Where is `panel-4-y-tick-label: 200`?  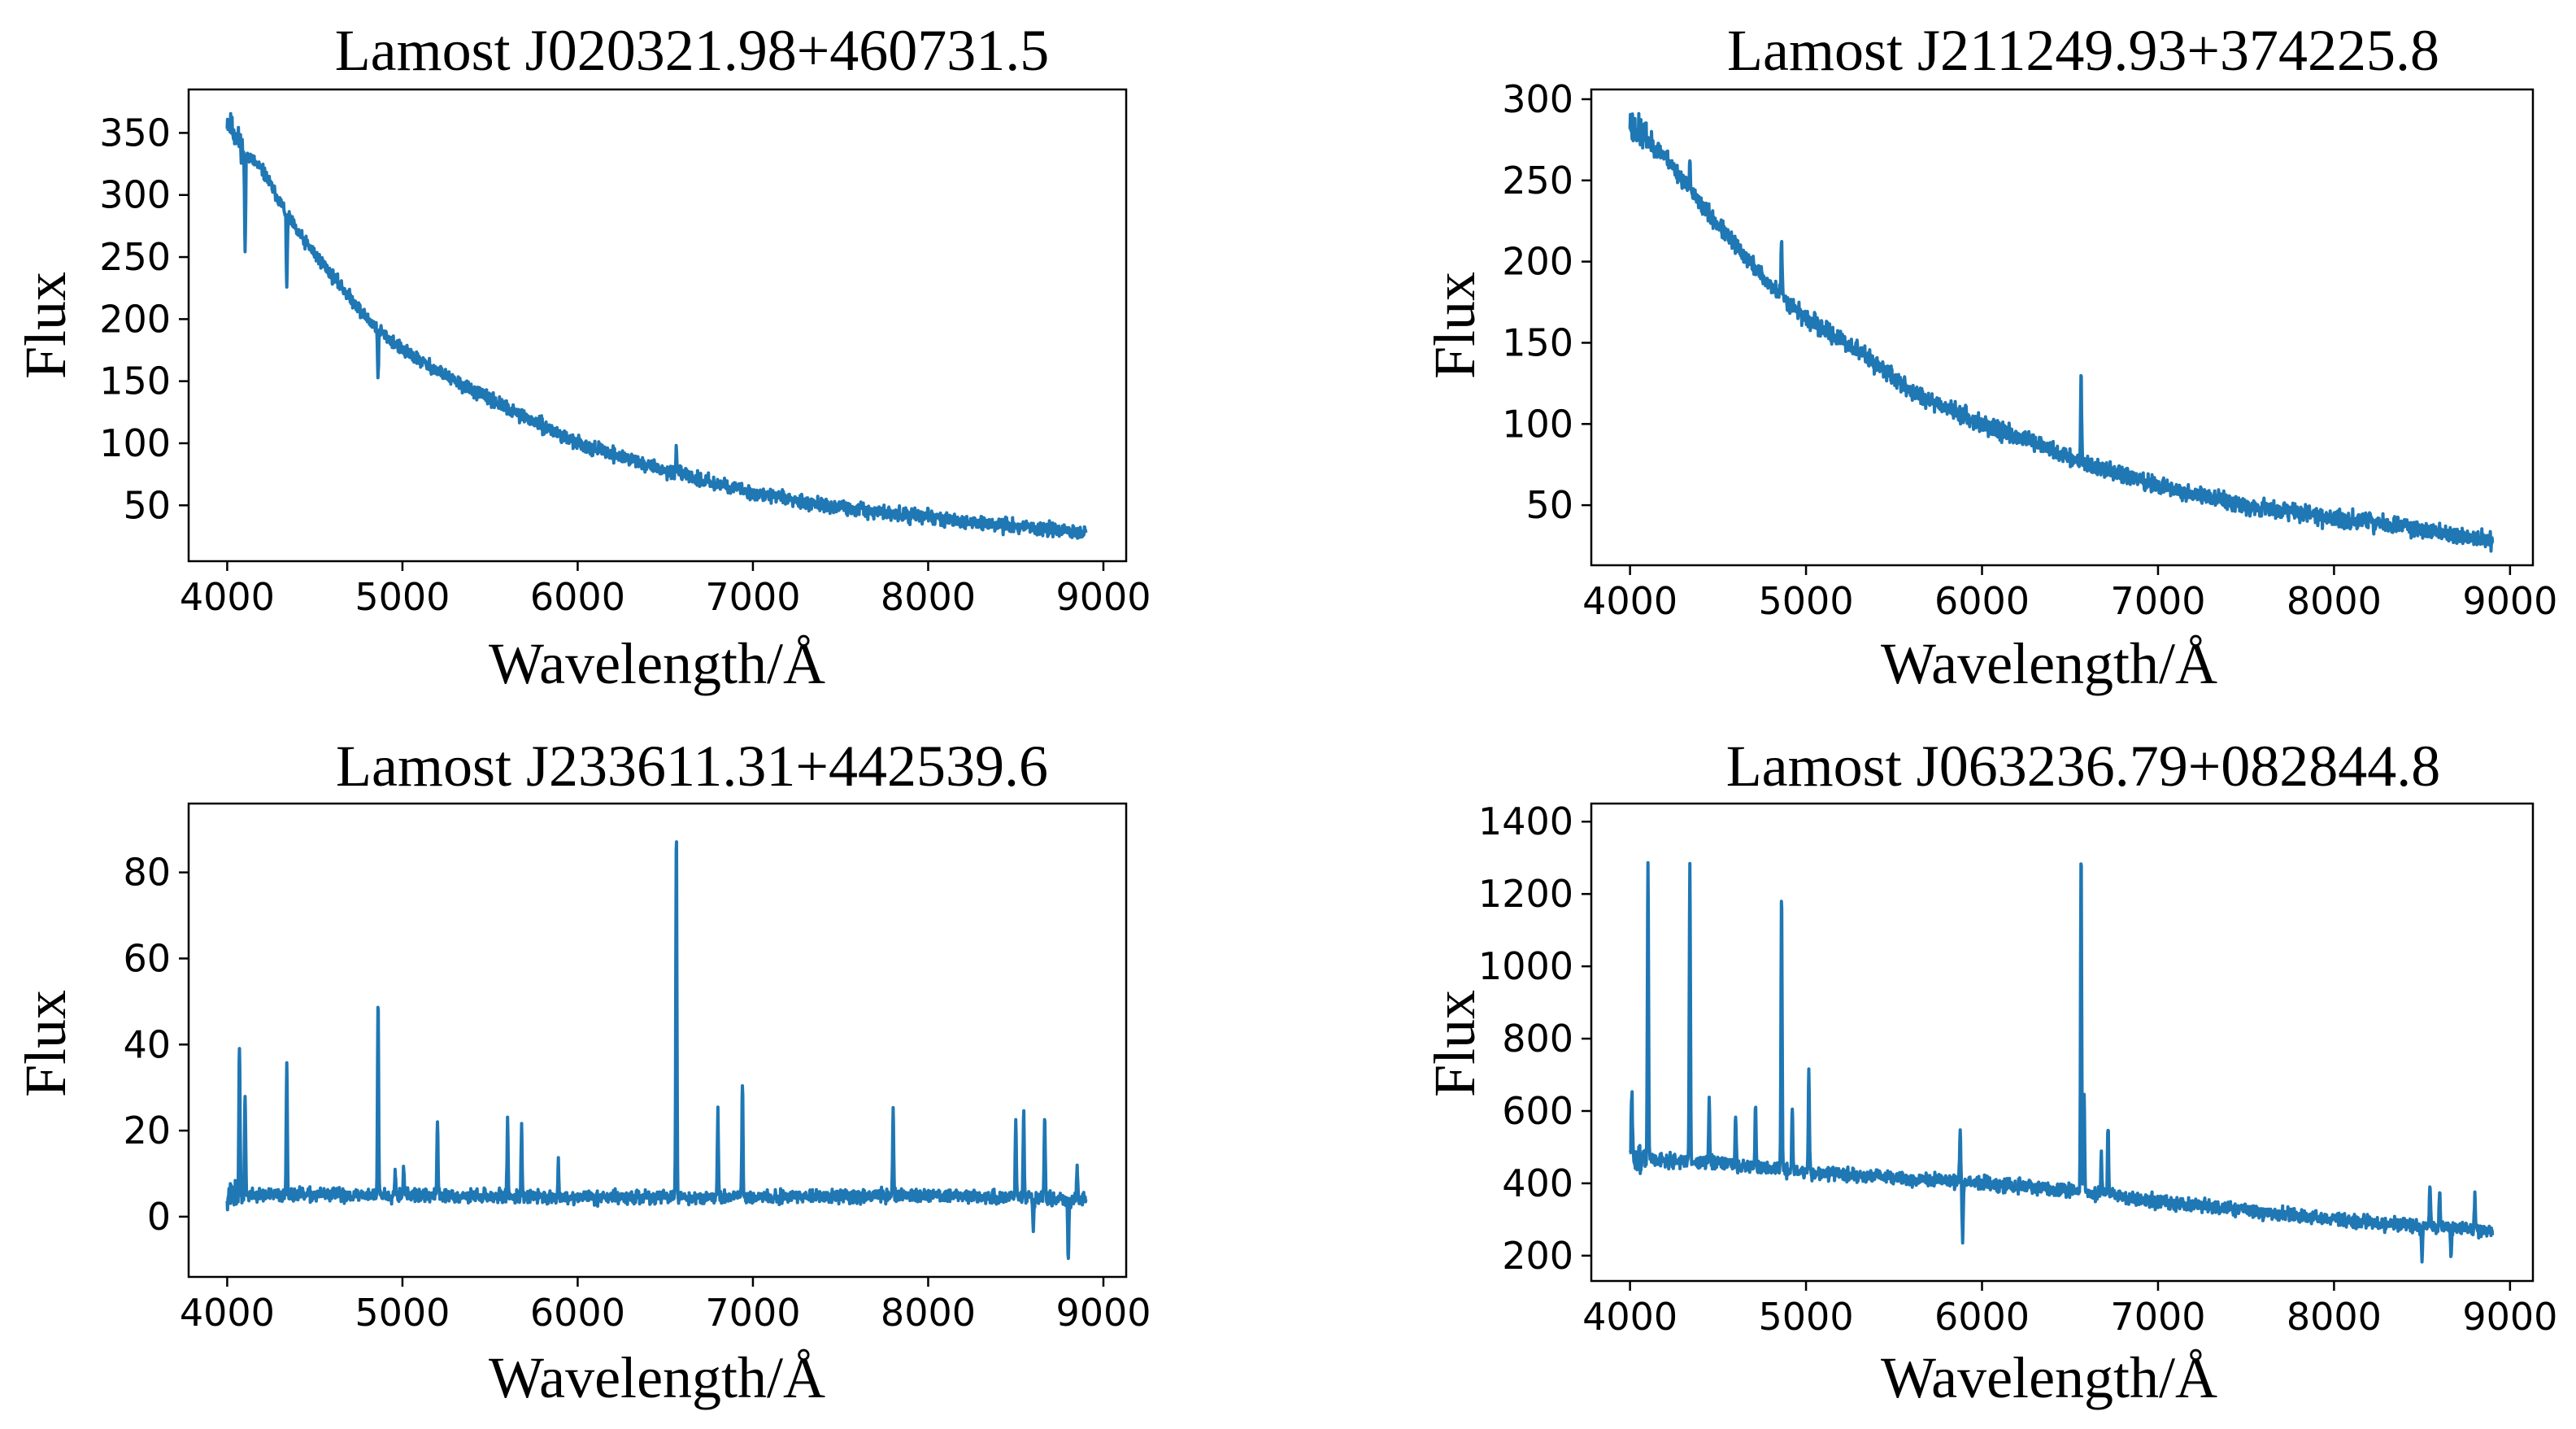 panel-4-y-tick-label: 200 is located at coordinates (1538, 1256).